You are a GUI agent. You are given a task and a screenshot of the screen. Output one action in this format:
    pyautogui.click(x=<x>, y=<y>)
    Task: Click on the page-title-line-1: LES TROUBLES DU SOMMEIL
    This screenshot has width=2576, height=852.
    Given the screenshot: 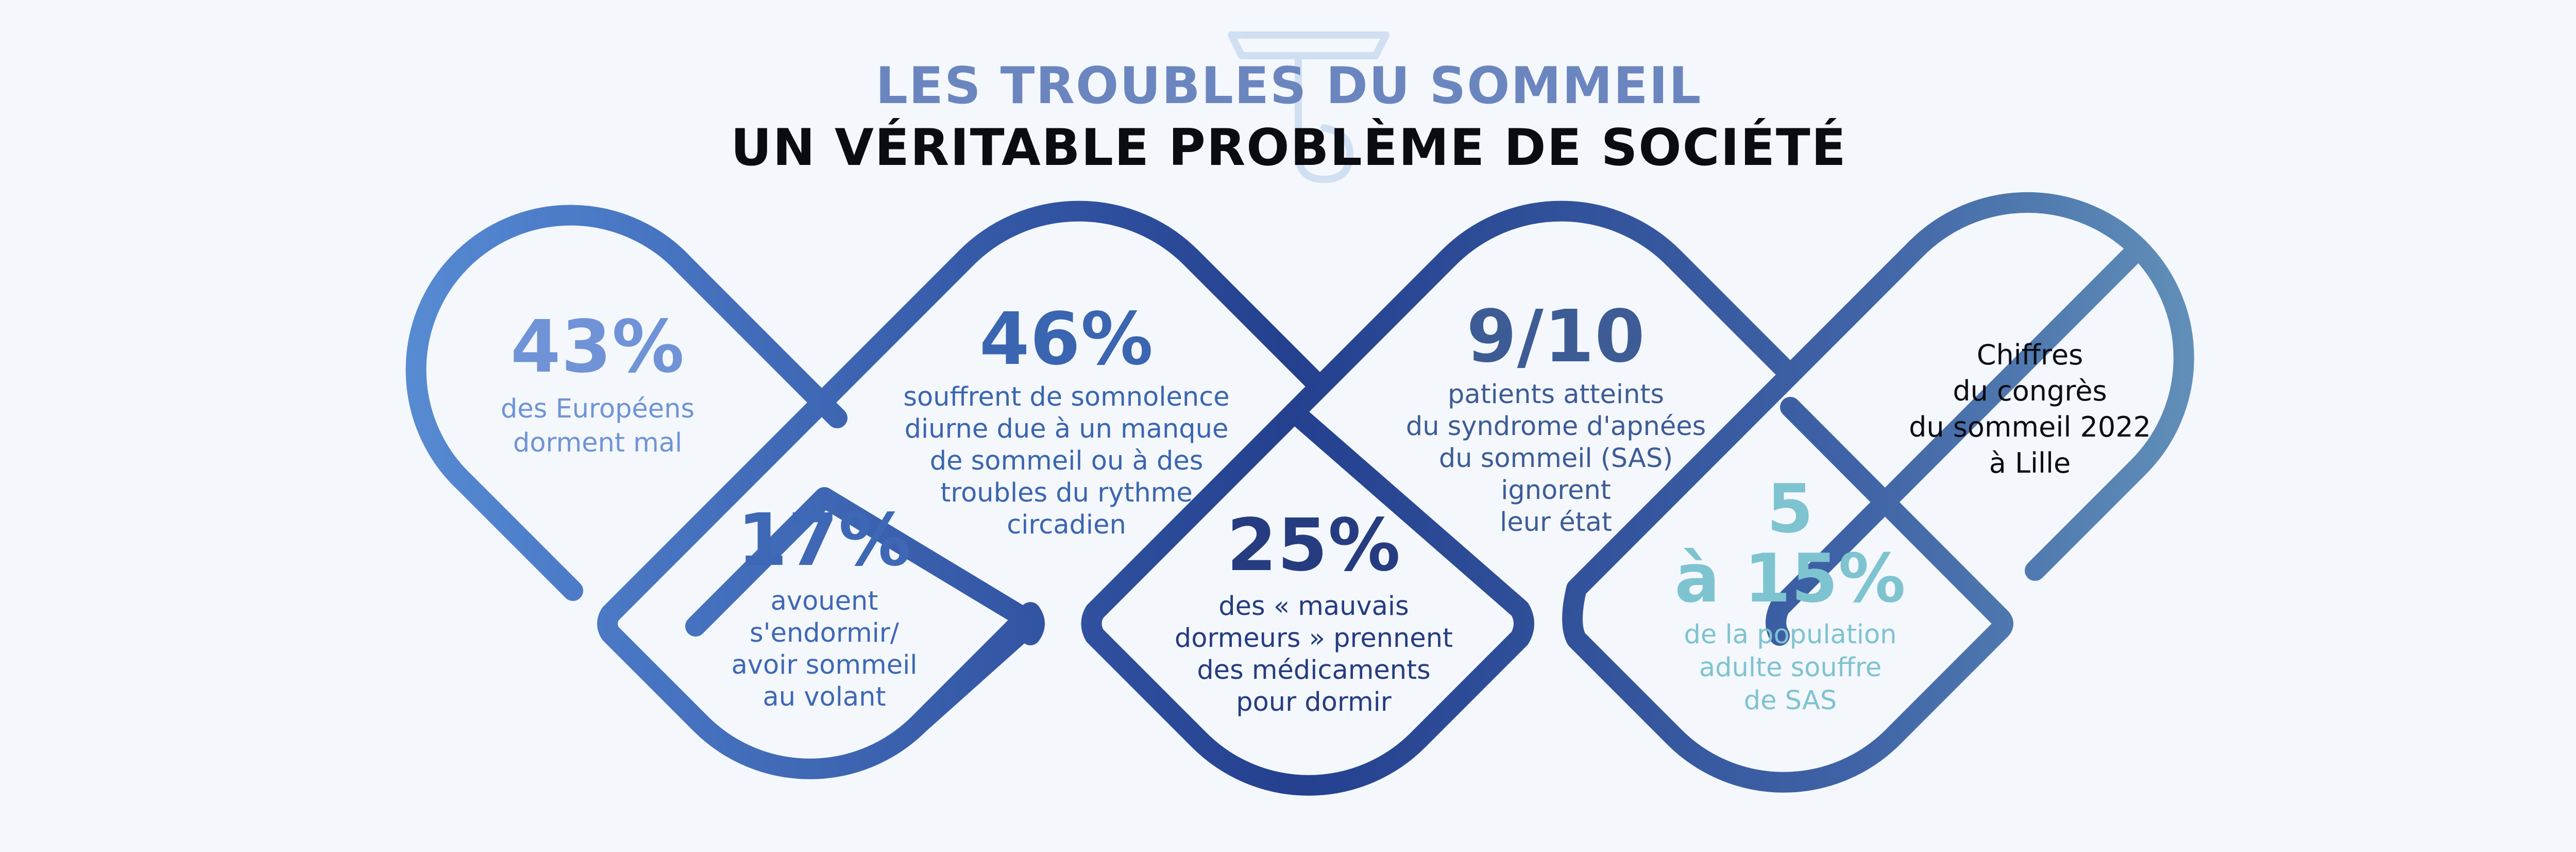 What is the action you would take?
    pyautogui.click(x=1288, y=86)
    